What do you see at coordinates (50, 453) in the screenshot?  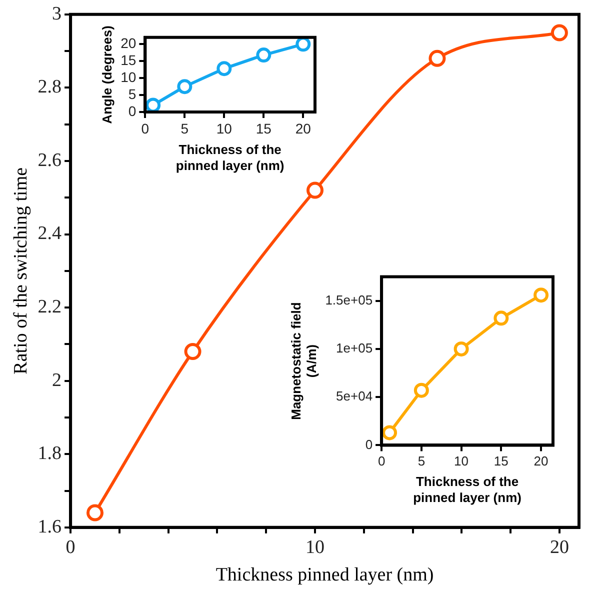 I see `y-tick-label: 1.8` at bounding box center [50, 453].